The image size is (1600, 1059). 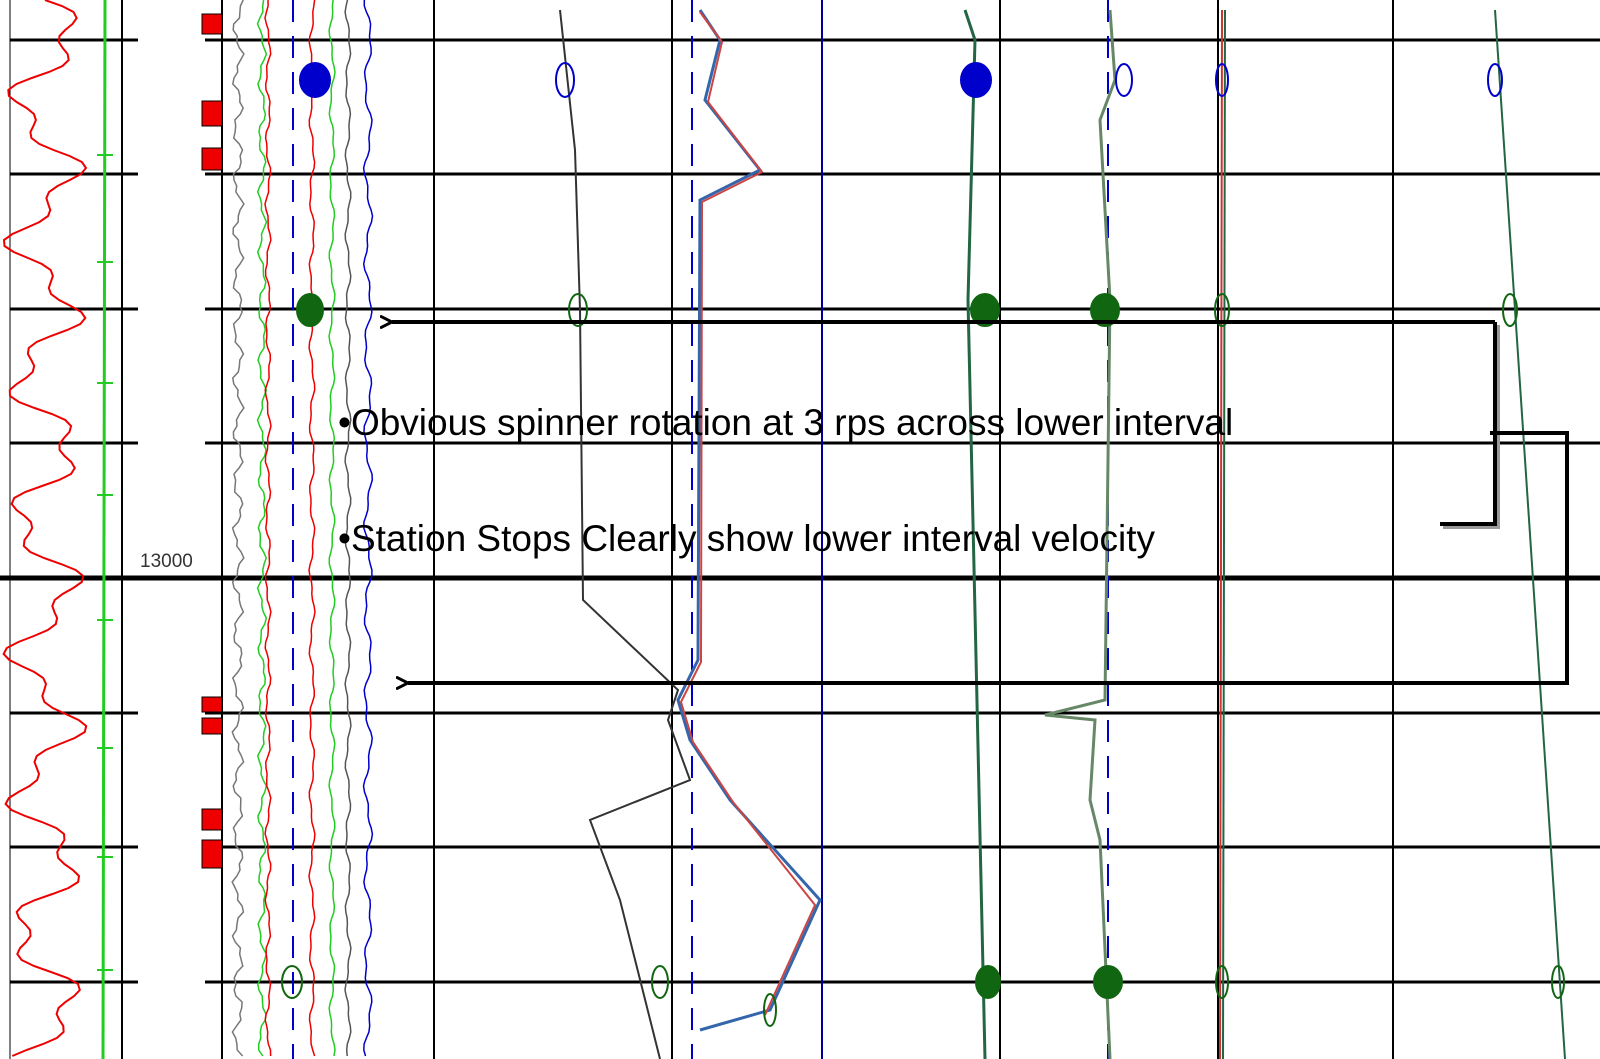 What do you see at coordinates (1468, 424) in the screenshot?
I see `callout-bracket` at bounding box center [1468, 424].